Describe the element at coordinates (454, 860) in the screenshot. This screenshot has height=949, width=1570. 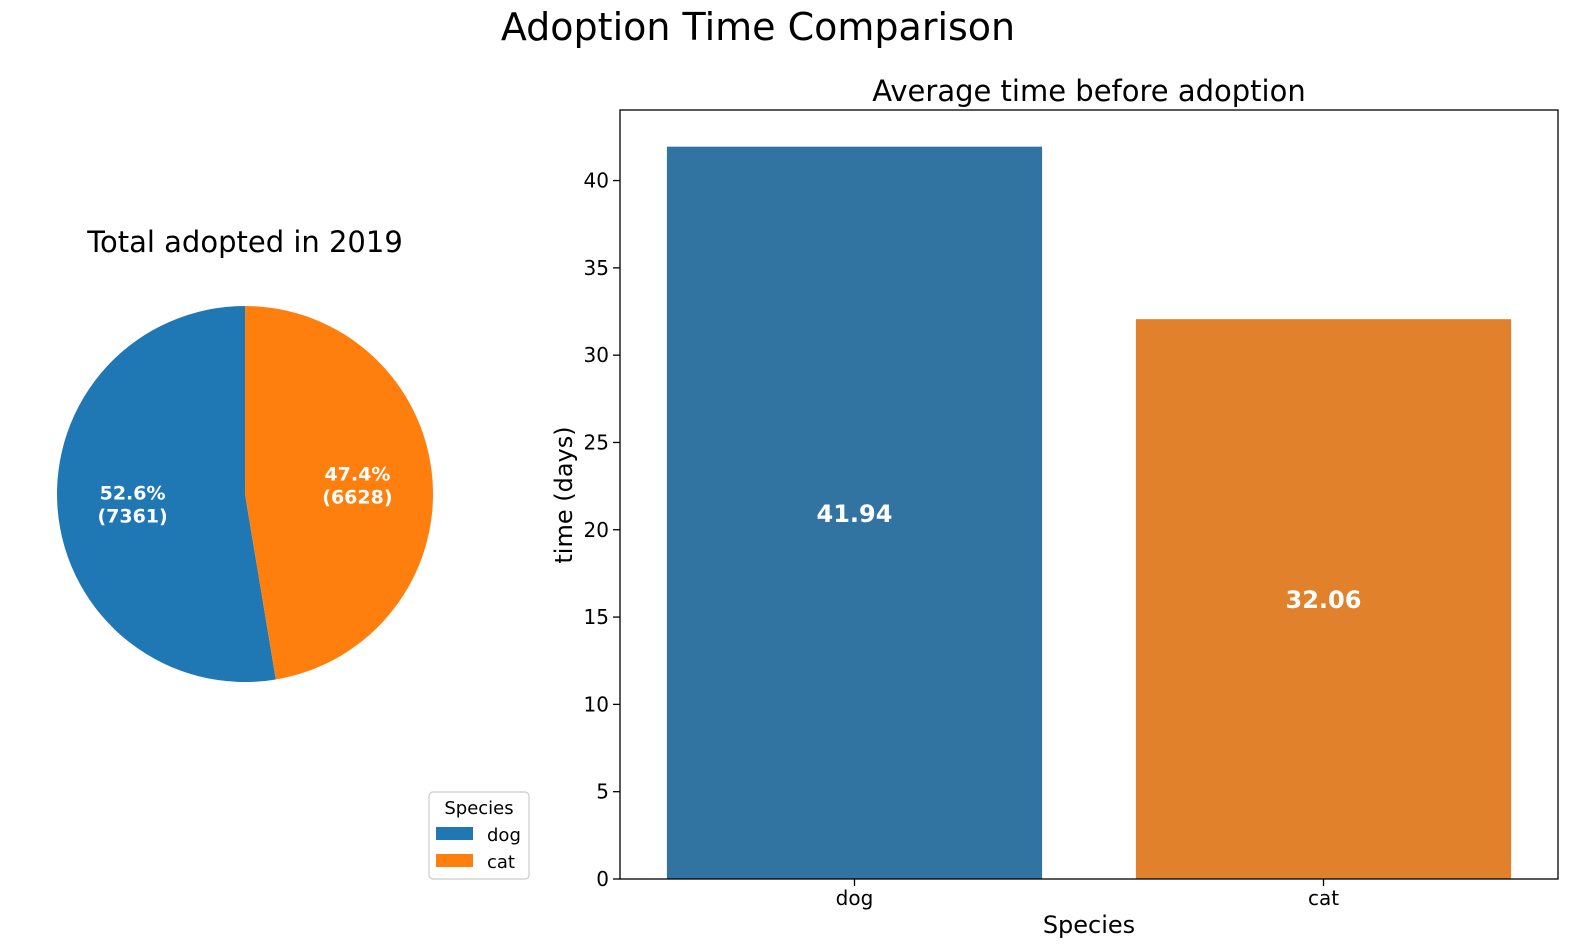
I see `legend-swatch-cat` at that location.